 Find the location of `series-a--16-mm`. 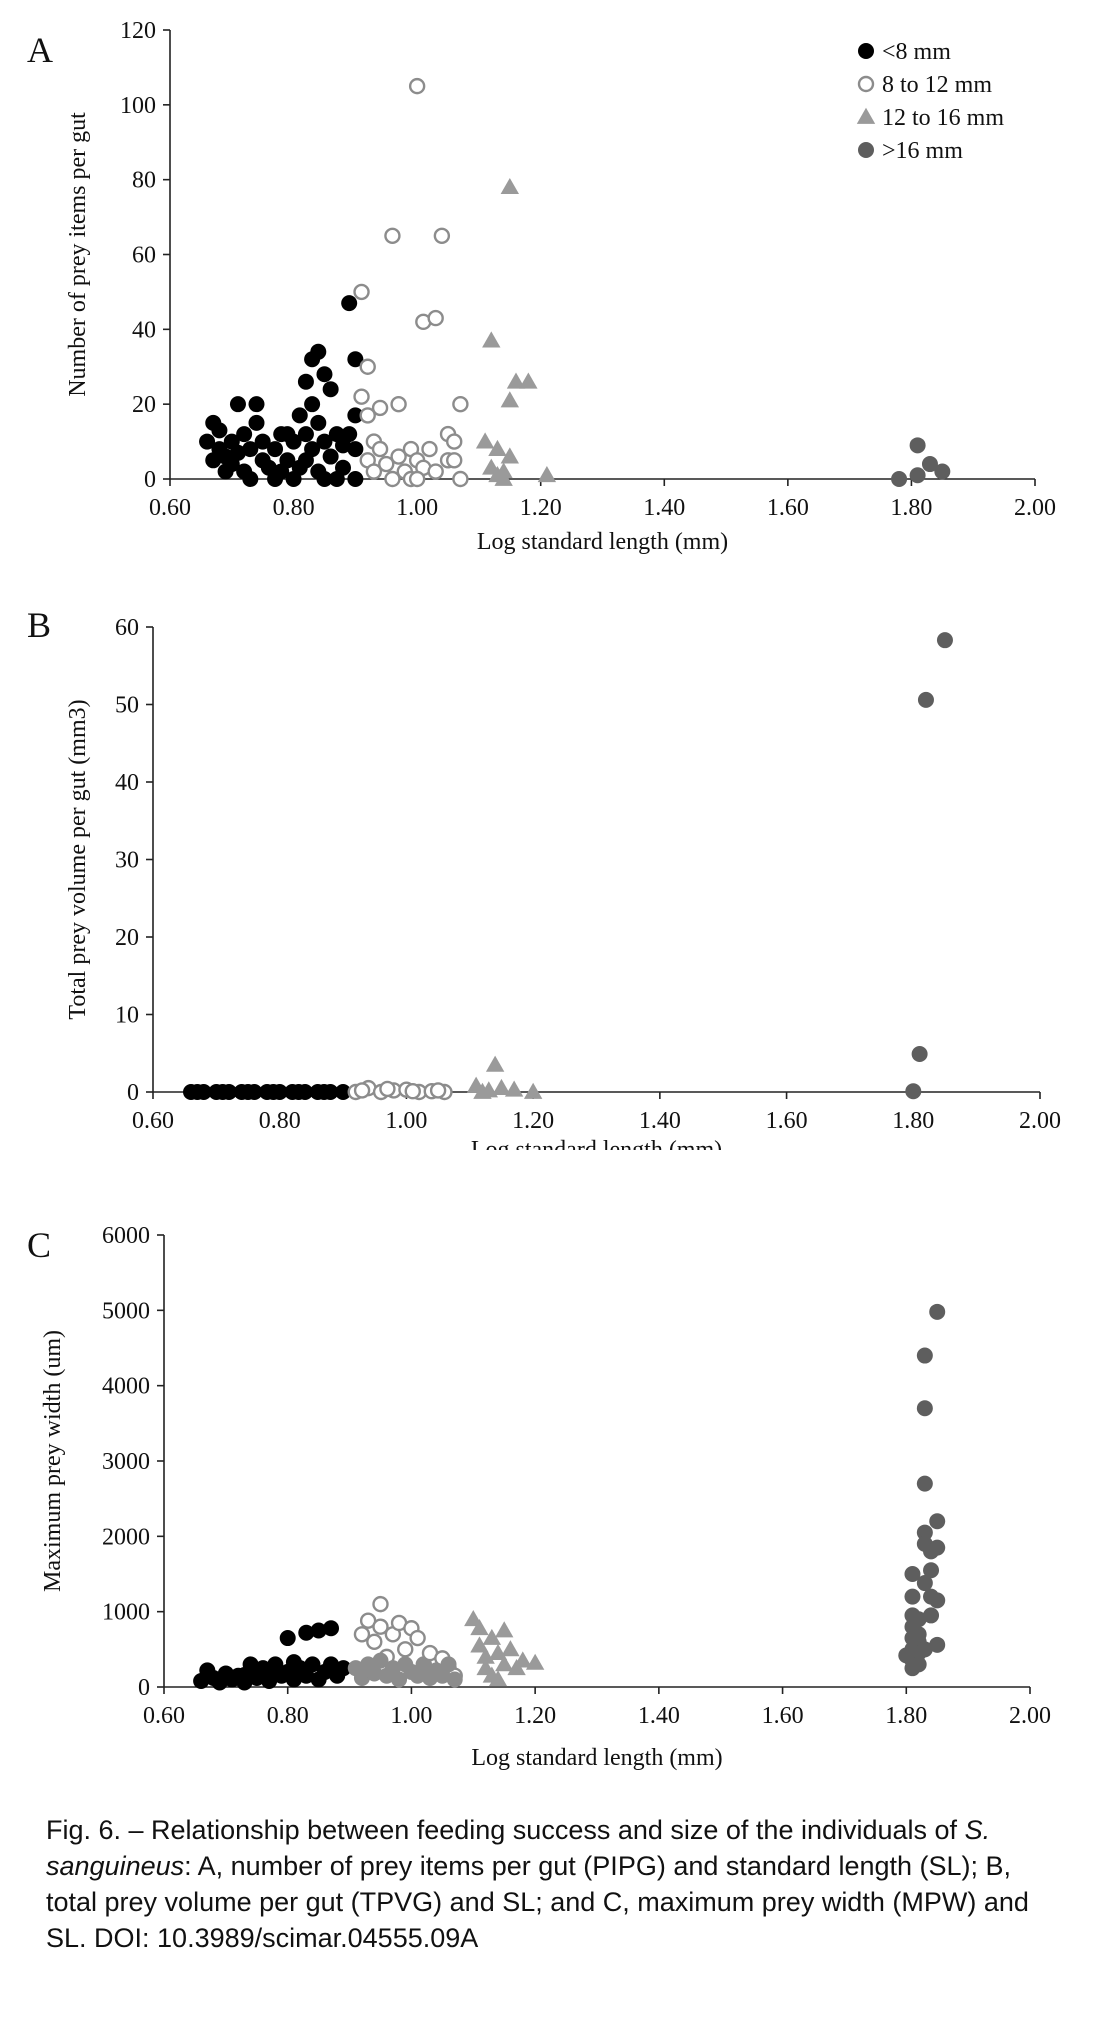

series-a--16-mm is located at coordinates (921, 462).